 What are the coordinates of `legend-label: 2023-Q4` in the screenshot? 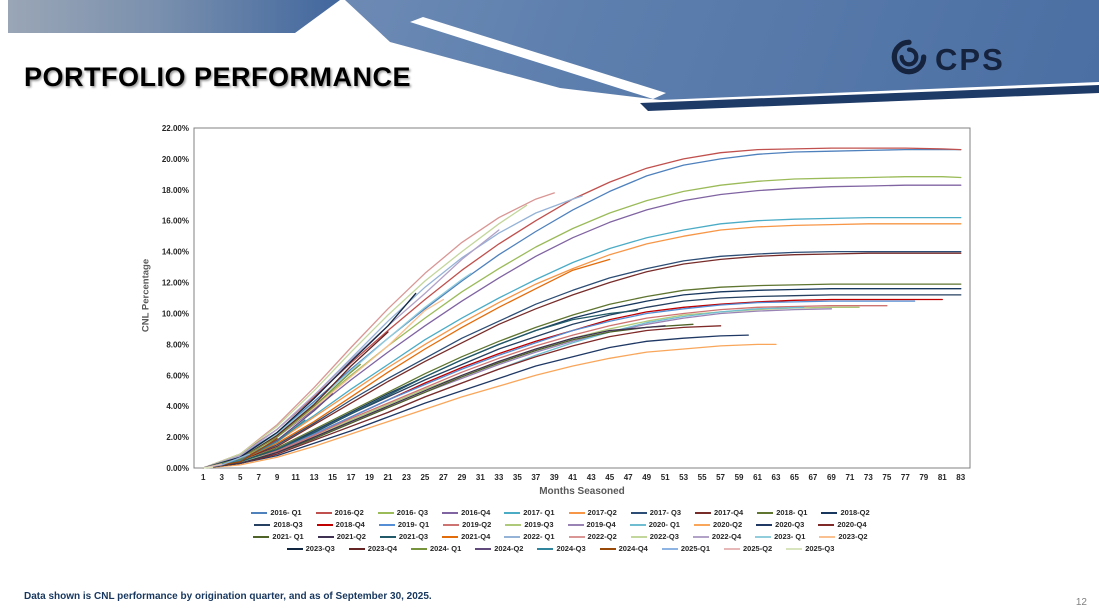 It's located at (382, 548).